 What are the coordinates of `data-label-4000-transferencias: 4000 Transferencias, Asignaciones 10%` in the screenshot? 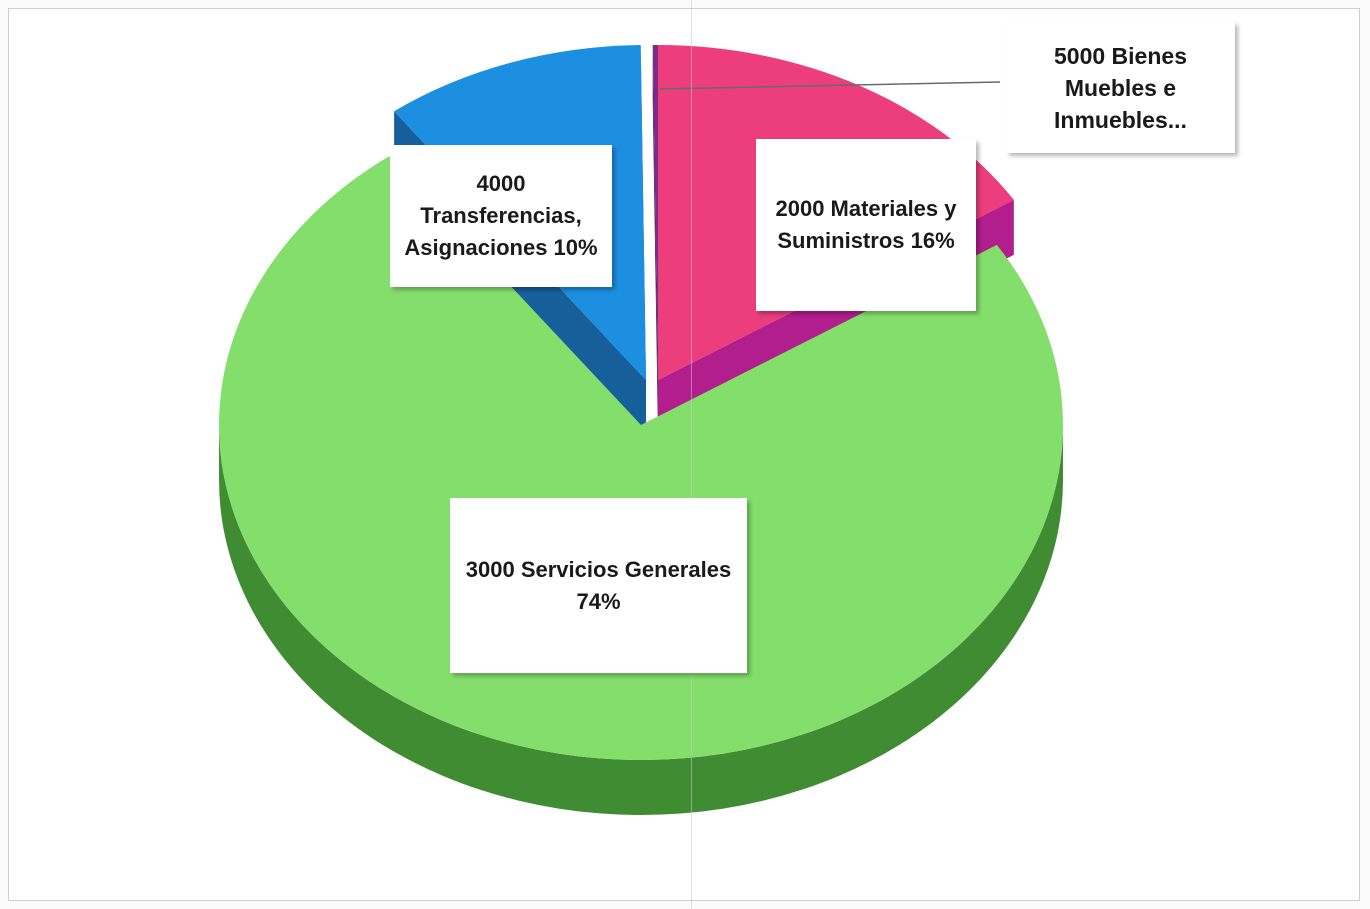 It's located at (501, 216).